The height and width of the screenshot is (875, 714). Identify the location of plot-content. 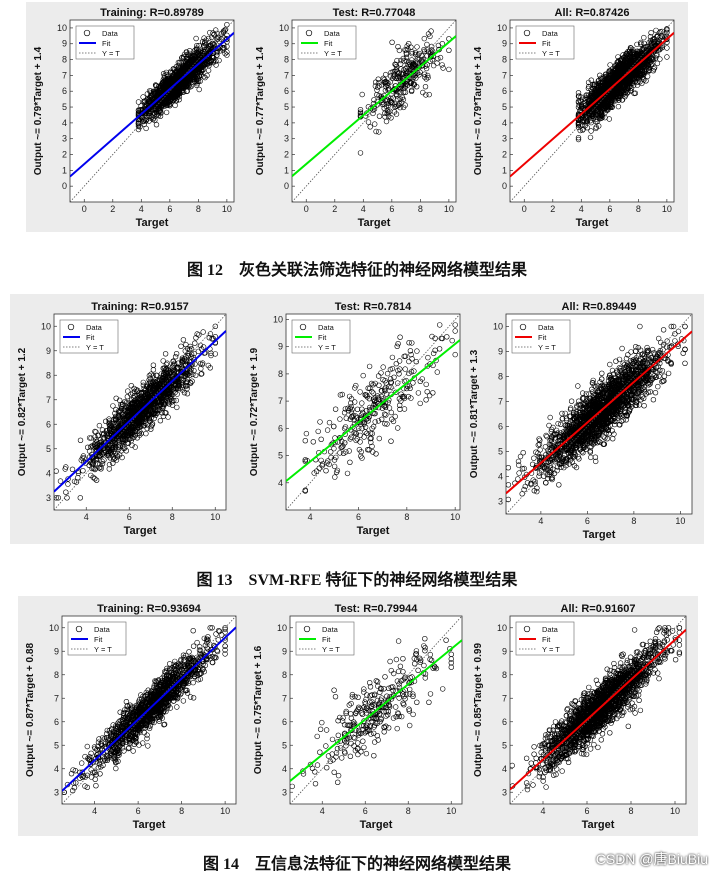
(140, 412).